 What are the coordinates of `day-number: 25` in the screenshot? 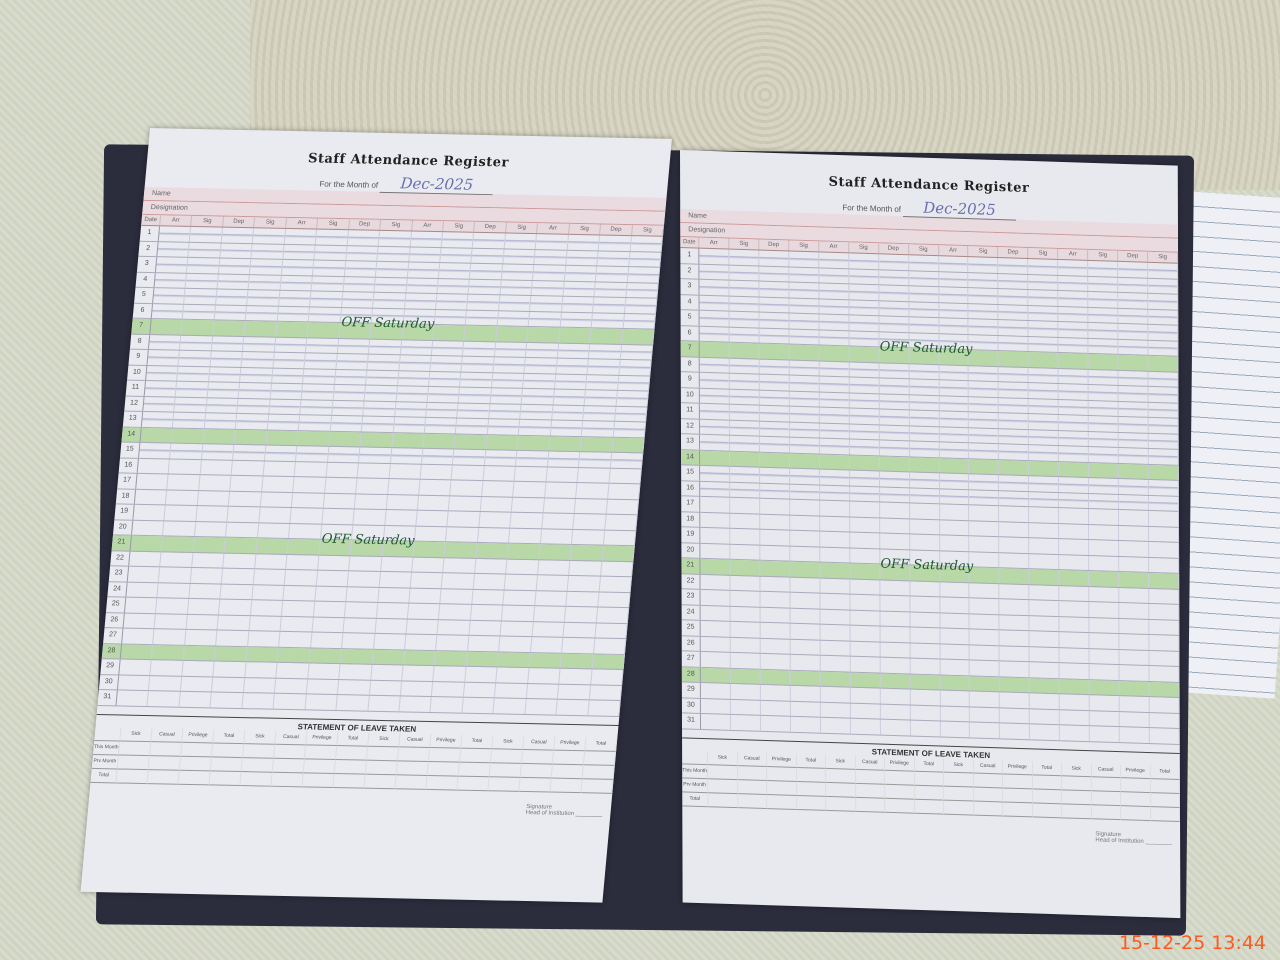 It's located at (116, 605).